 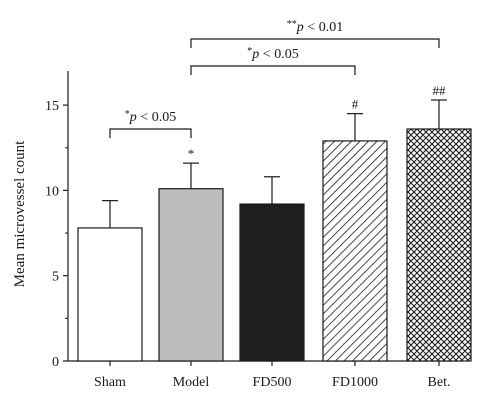 I want to click on significance-mark: #, so click(x=355, y=104).